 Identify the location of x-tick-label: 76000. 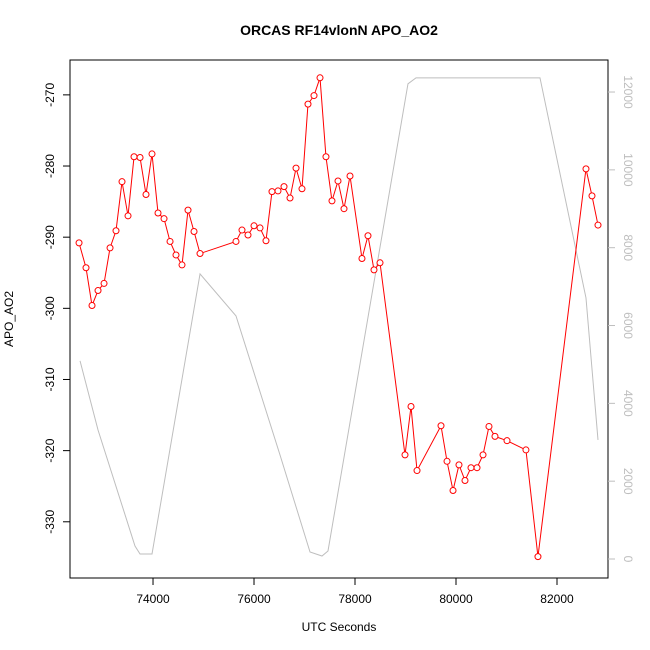
(254, 599).